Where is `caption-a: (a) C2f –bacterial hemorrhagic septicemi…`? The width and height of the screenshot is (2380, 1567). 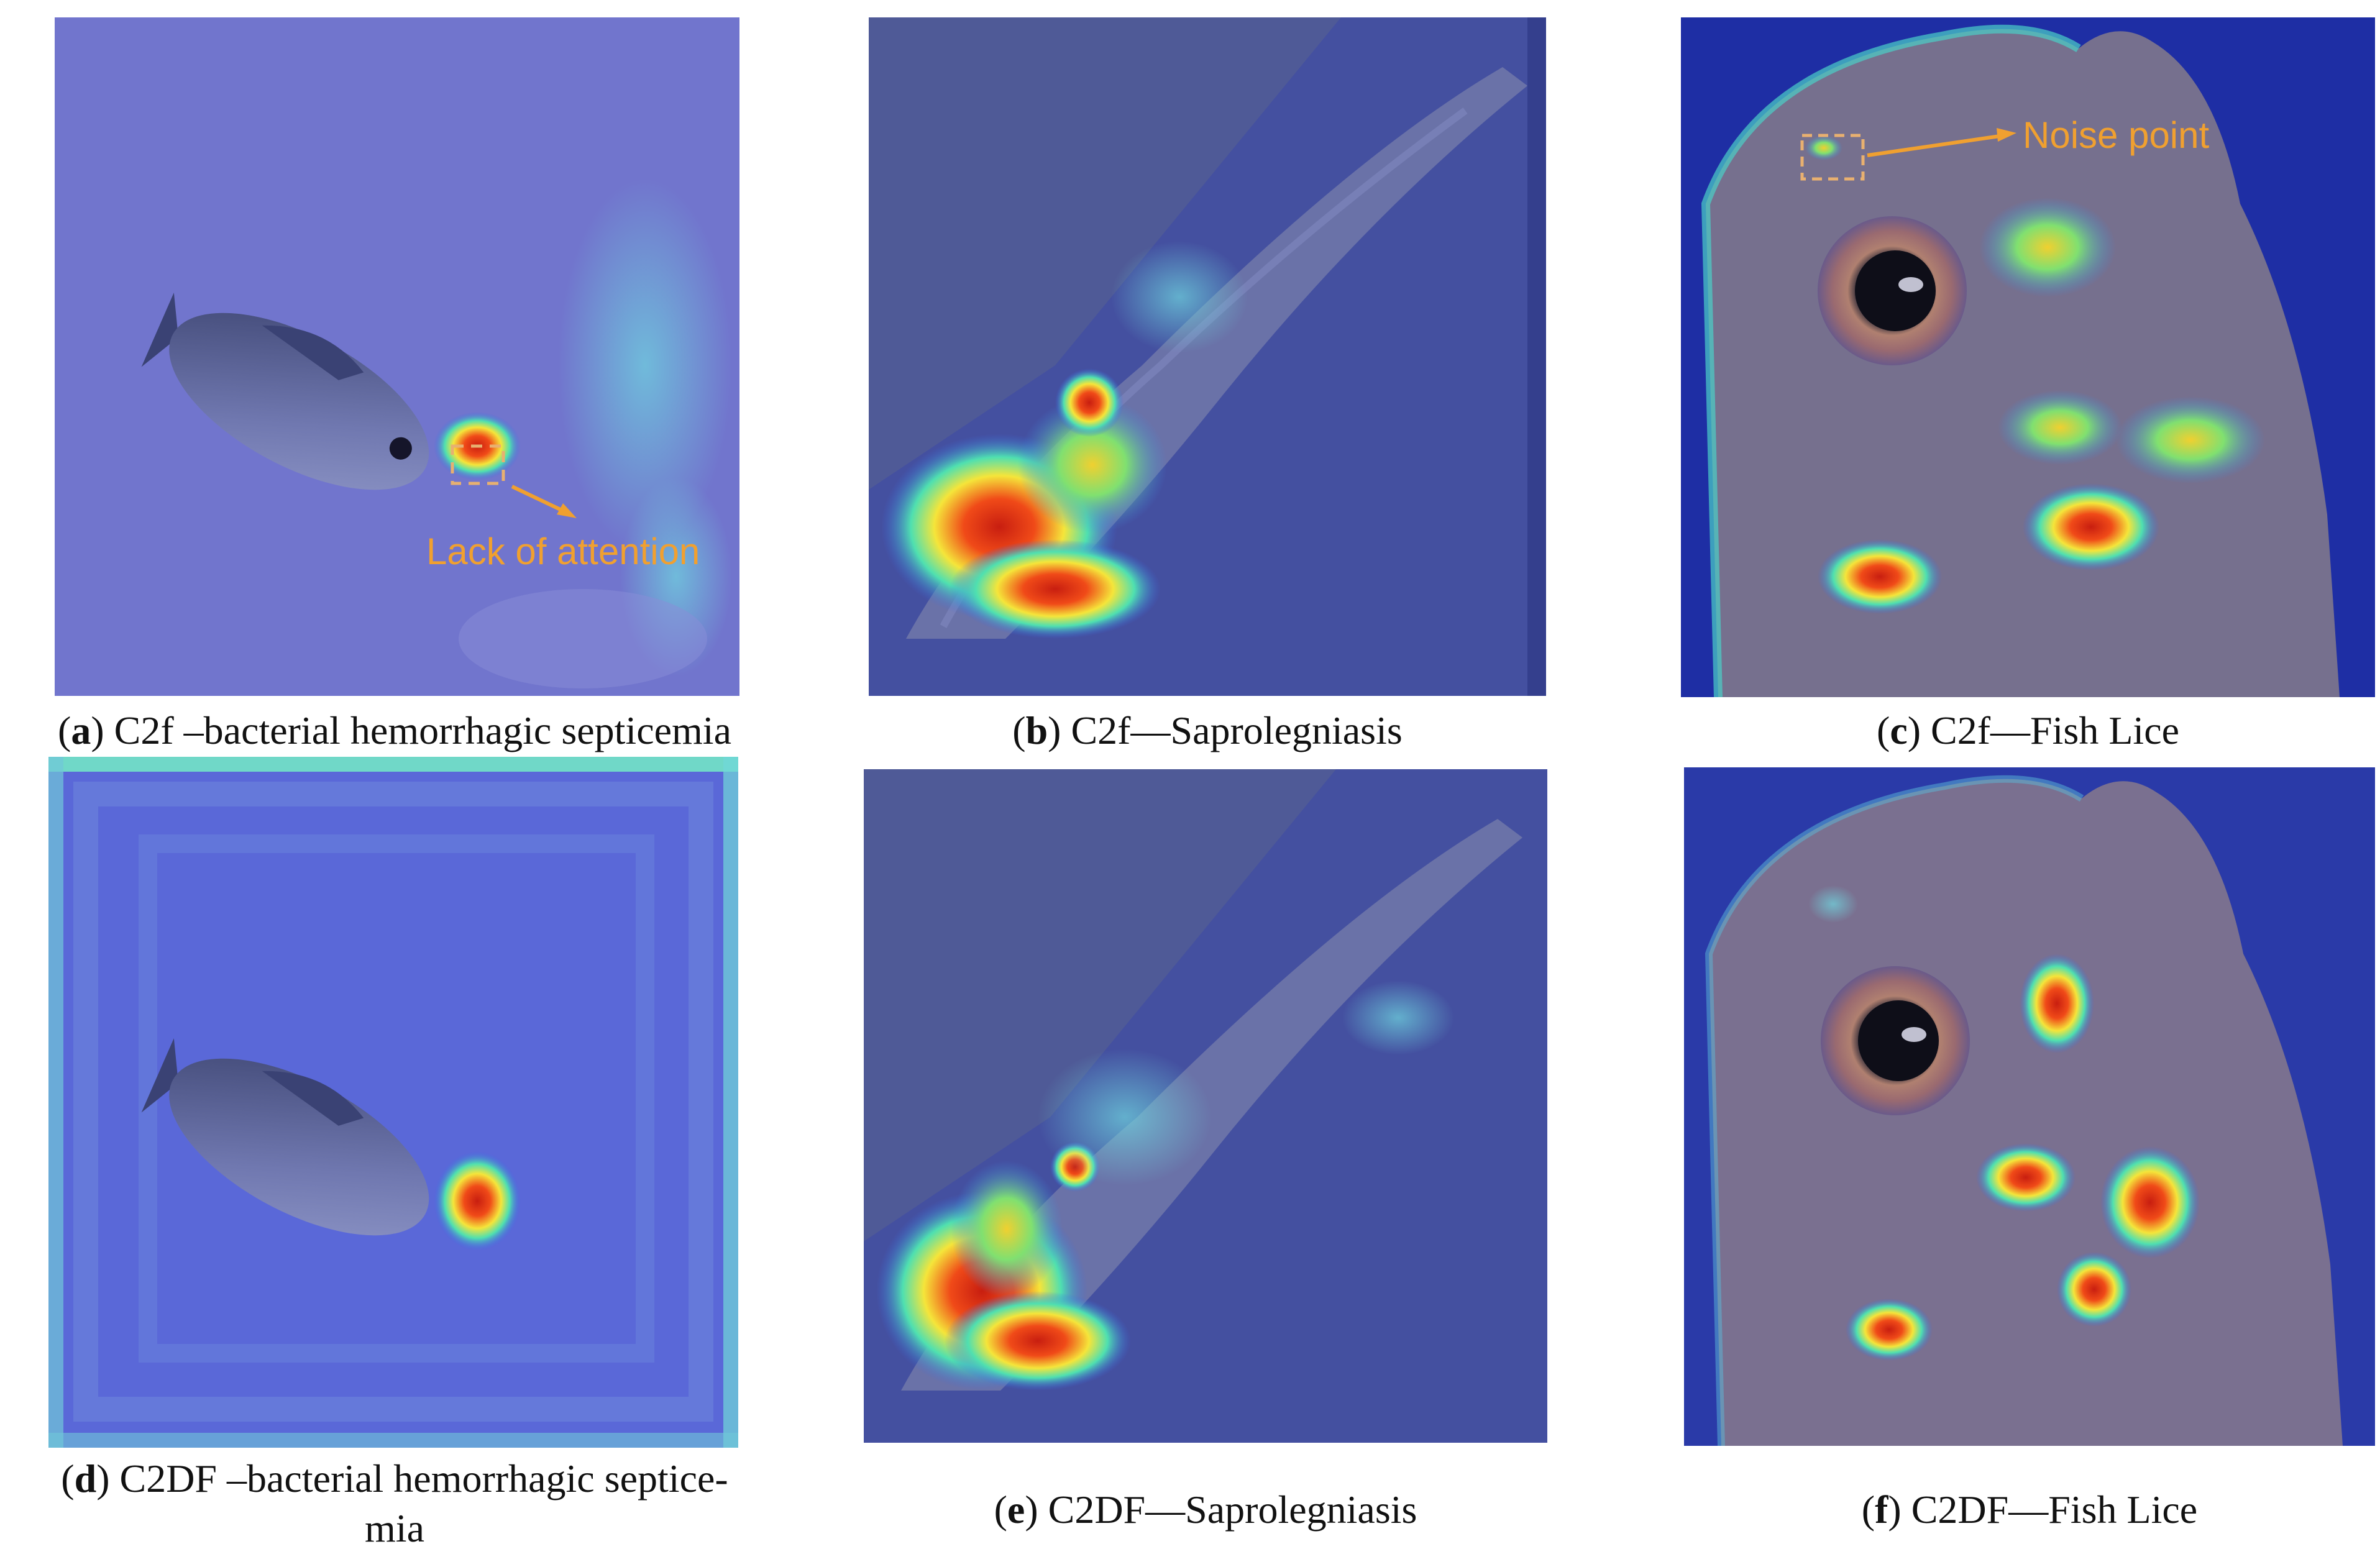
caption-a: (a) C2f –bacterial hemorrhagic septicemi… is located at coordinates (395, 730).